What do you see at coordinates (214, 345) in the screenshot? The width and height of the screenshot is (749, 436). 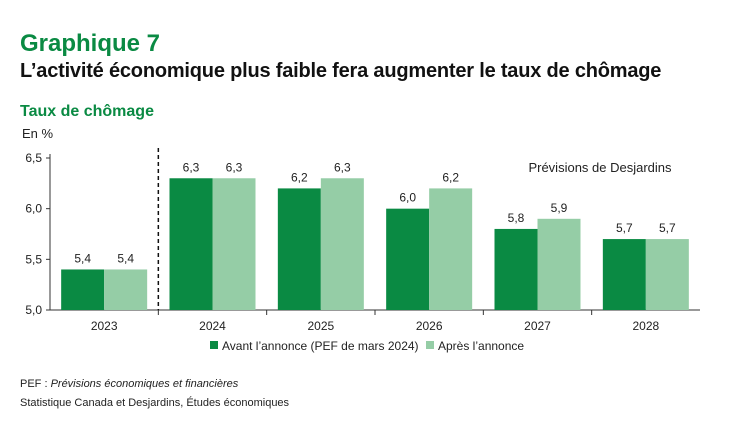 I see `legend-swatch-avant` at bounding box center [214, 345].